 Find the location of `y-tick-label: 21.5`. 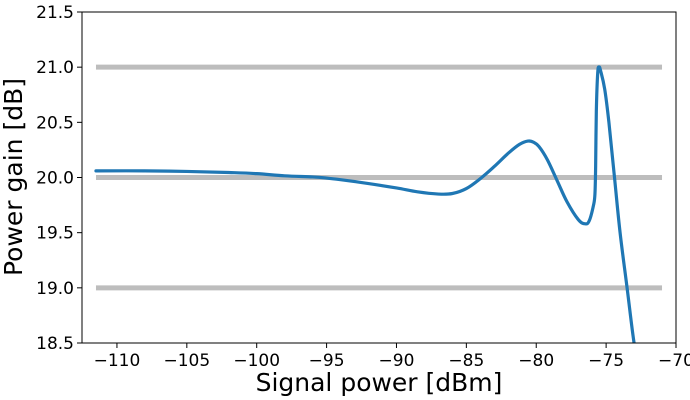

y-tick-label: 21.5 is located at coordinates (55, 13).